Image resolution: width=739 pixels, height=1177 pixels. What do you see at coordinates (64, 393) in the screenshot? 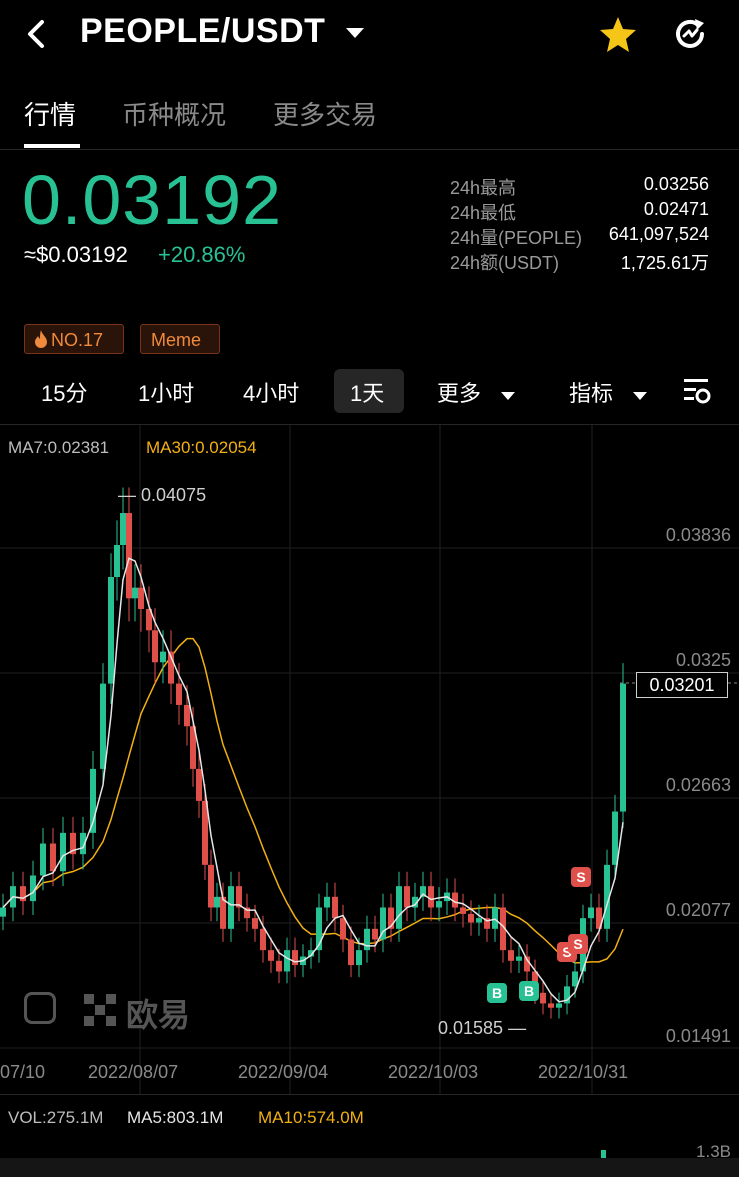
I see `interval-15m: 15分` at bounding box center [64, 393].